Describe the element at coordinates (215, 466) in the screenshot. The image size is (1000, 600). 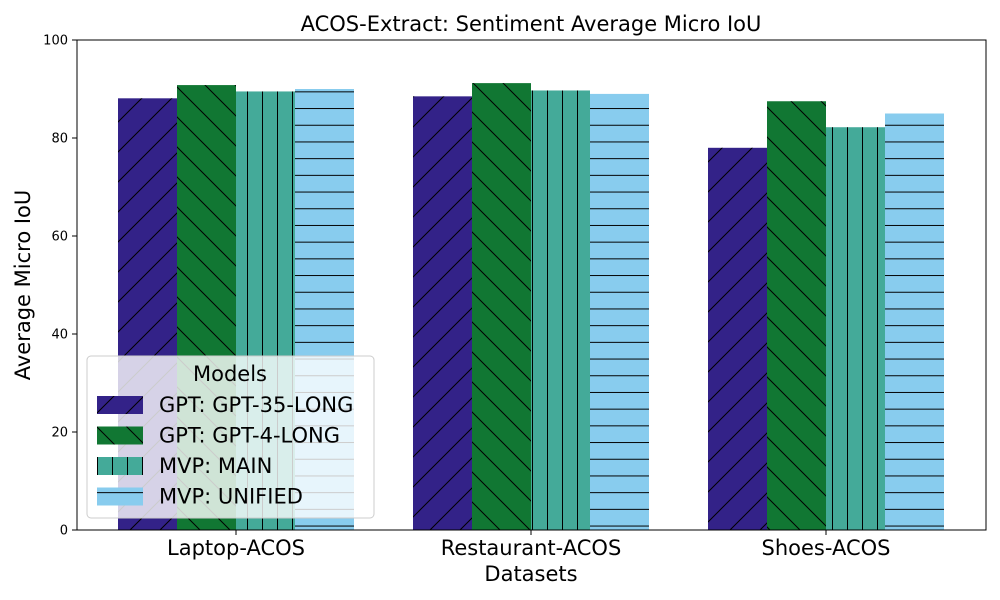
I see `legend-label-3: MVP: MAIN` at that location.